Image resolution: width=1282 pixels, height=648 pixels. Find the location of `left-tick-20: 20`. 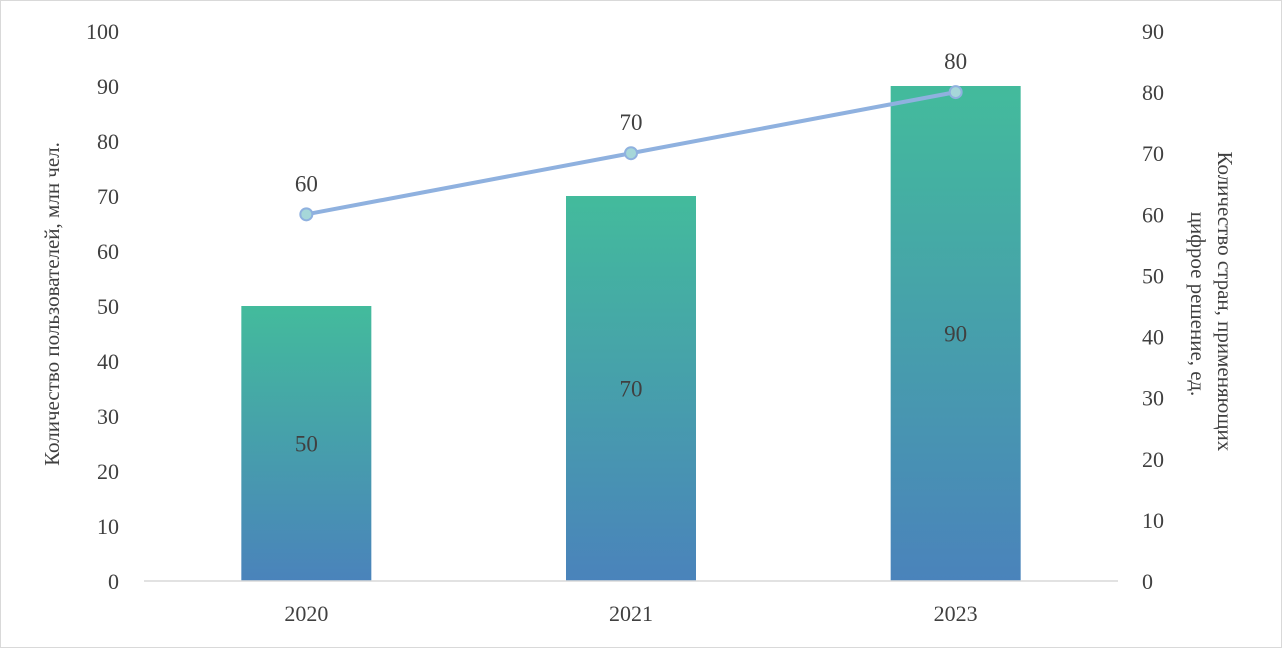

left-tick-20: 20 is located at coordinates (108, 471).